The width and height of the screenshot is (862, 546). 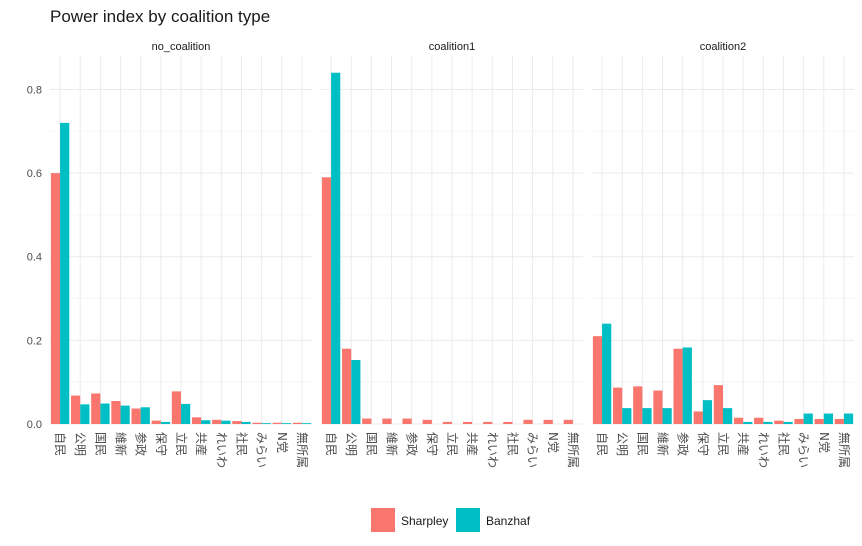 What do you see at coordinates (804, 450) in the screenshot?
I see `x-tick-label: みらい` at bounding box center [804, 450].